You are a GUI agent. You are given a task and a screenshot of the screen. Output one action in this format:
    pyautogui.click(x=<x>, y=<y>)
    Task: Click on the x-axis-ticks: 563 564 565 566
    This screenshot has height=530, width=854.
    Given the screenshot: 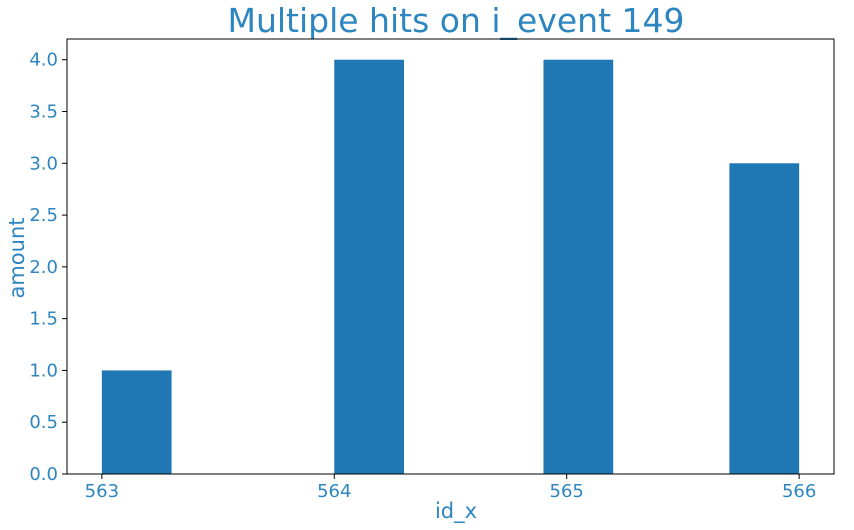 What is the action you would take?
    pyautogui.click(x=450, y=488)
    